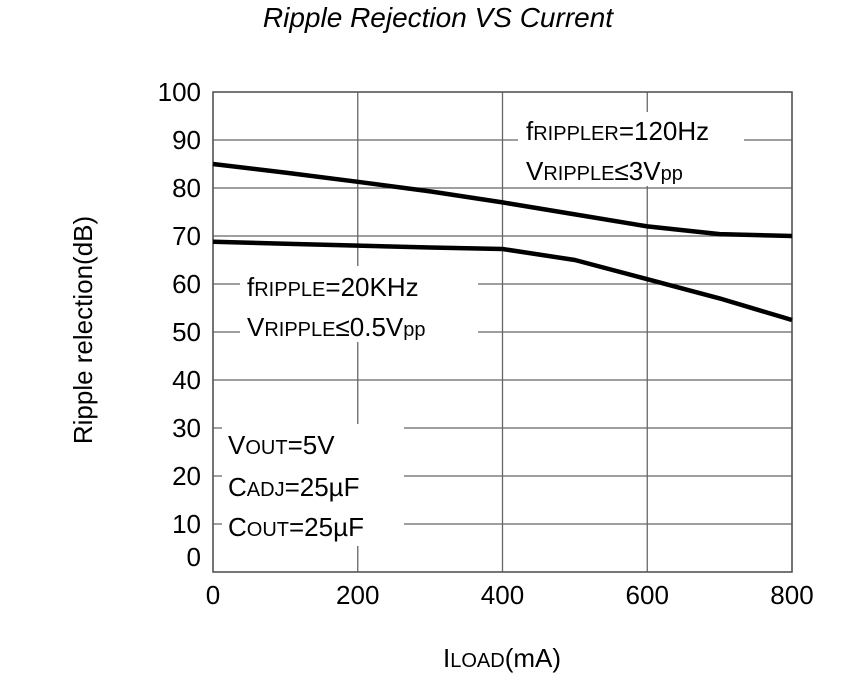 The height and width of the screenshot is (677, 845). Describe the element at coordinates (186, 524) in the screenshot. I see `y-tick-label: 10` at that location.